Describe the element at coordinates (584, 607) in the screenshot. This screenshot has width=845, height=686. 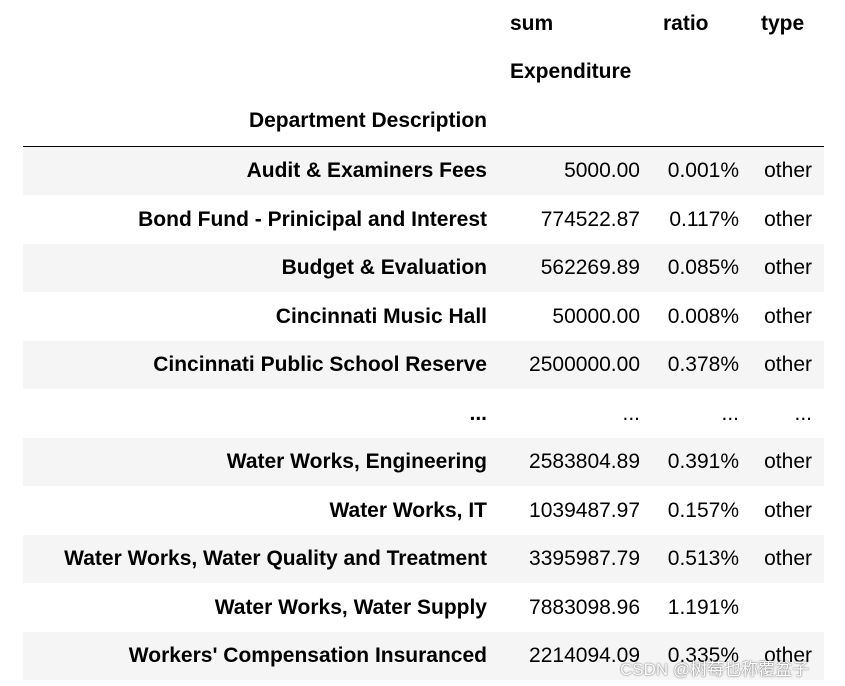
I see `table-cell: 7883098.96` at that location.